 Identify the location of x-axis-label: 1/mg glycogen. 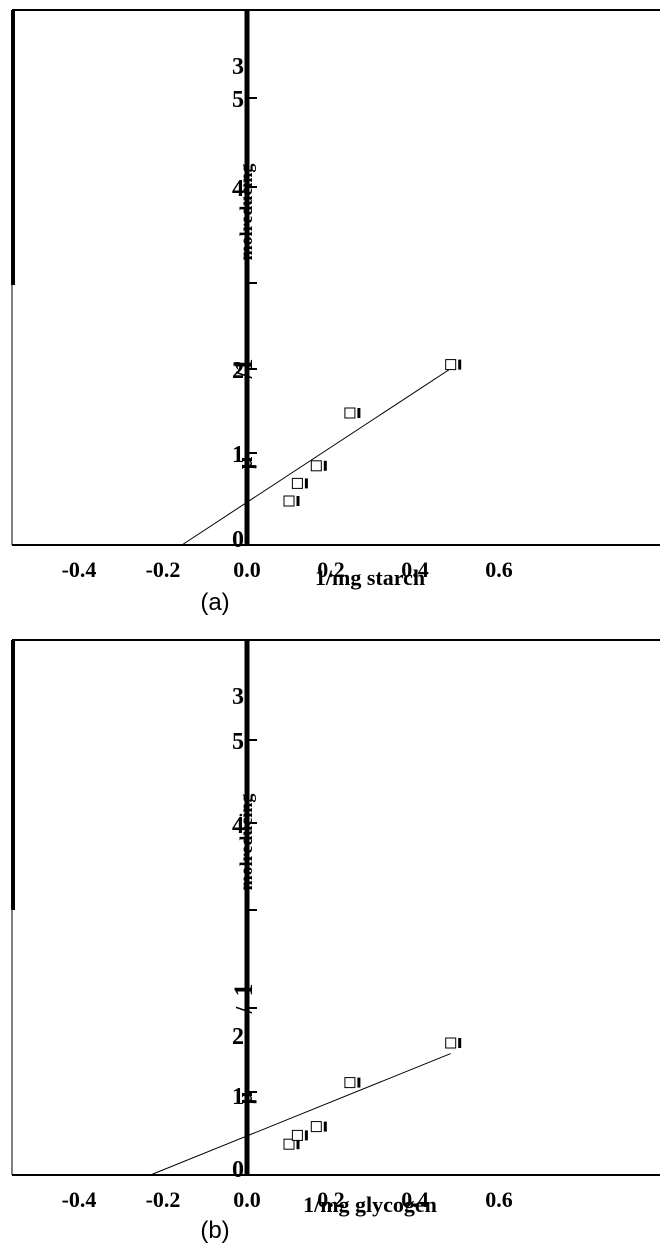
(370, 1204).